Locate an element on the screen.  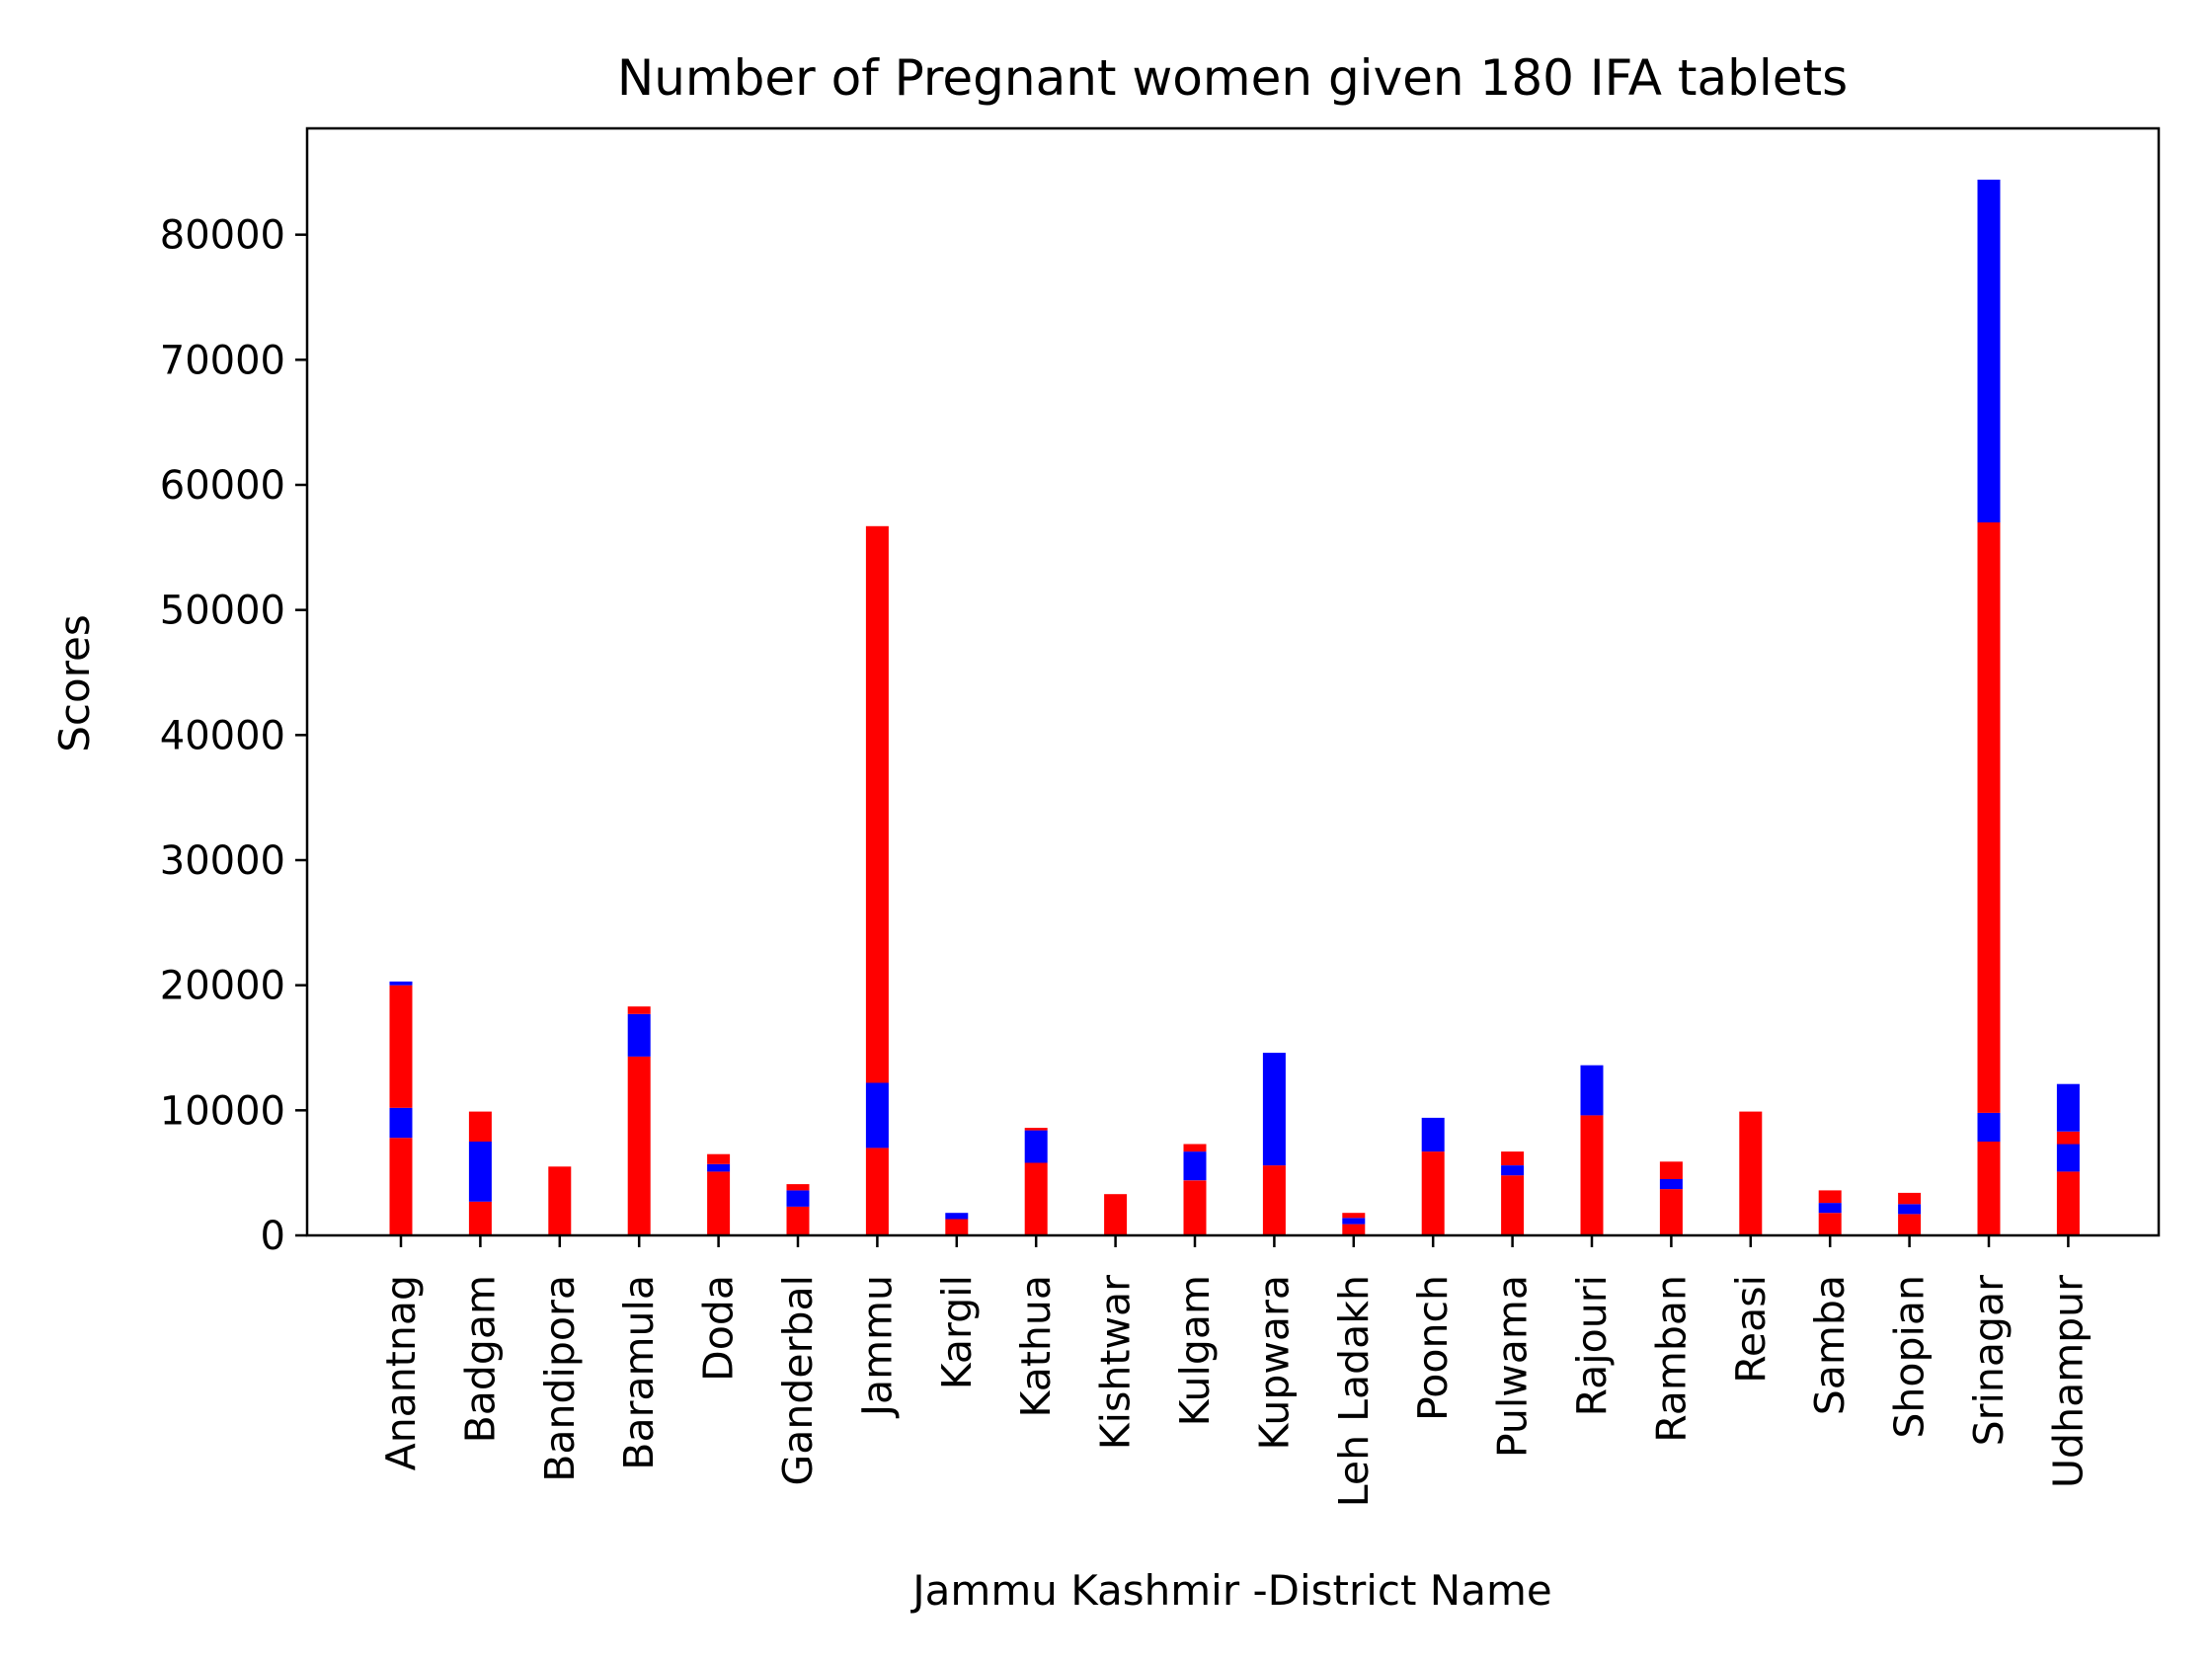
y-tick-label: 80000 is located at coordinates (223, 236).